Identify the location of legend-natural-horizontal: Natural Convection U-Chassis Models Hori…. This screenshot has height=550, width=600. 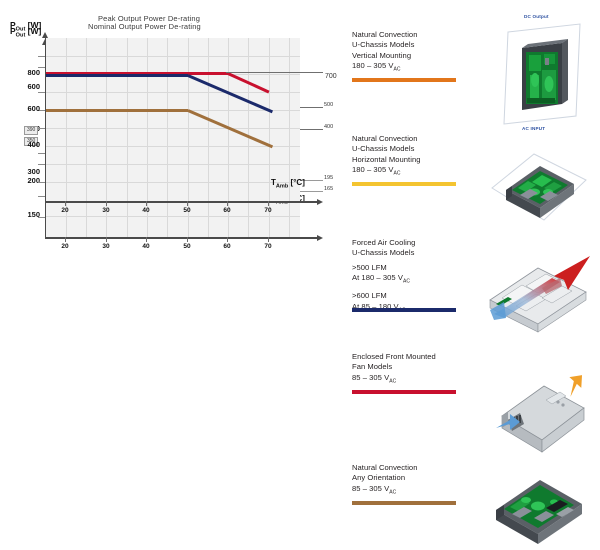
(413, 160).